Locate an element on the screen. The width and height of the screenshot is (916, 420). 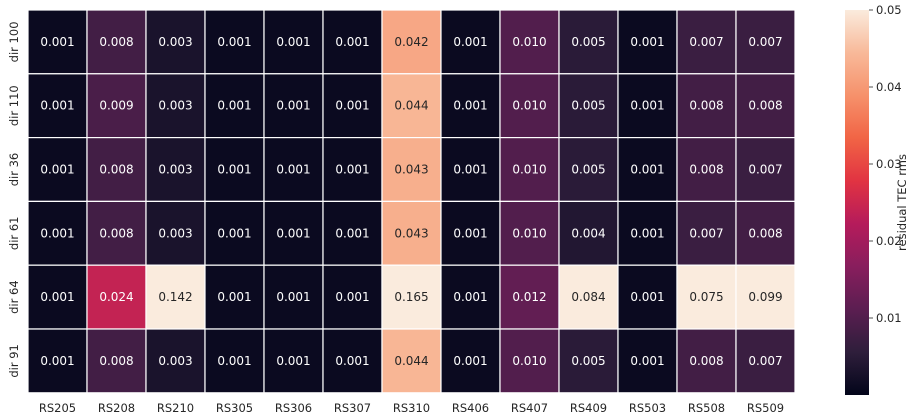
x-tick-label: RS508 is located at coordinates (706, 408).